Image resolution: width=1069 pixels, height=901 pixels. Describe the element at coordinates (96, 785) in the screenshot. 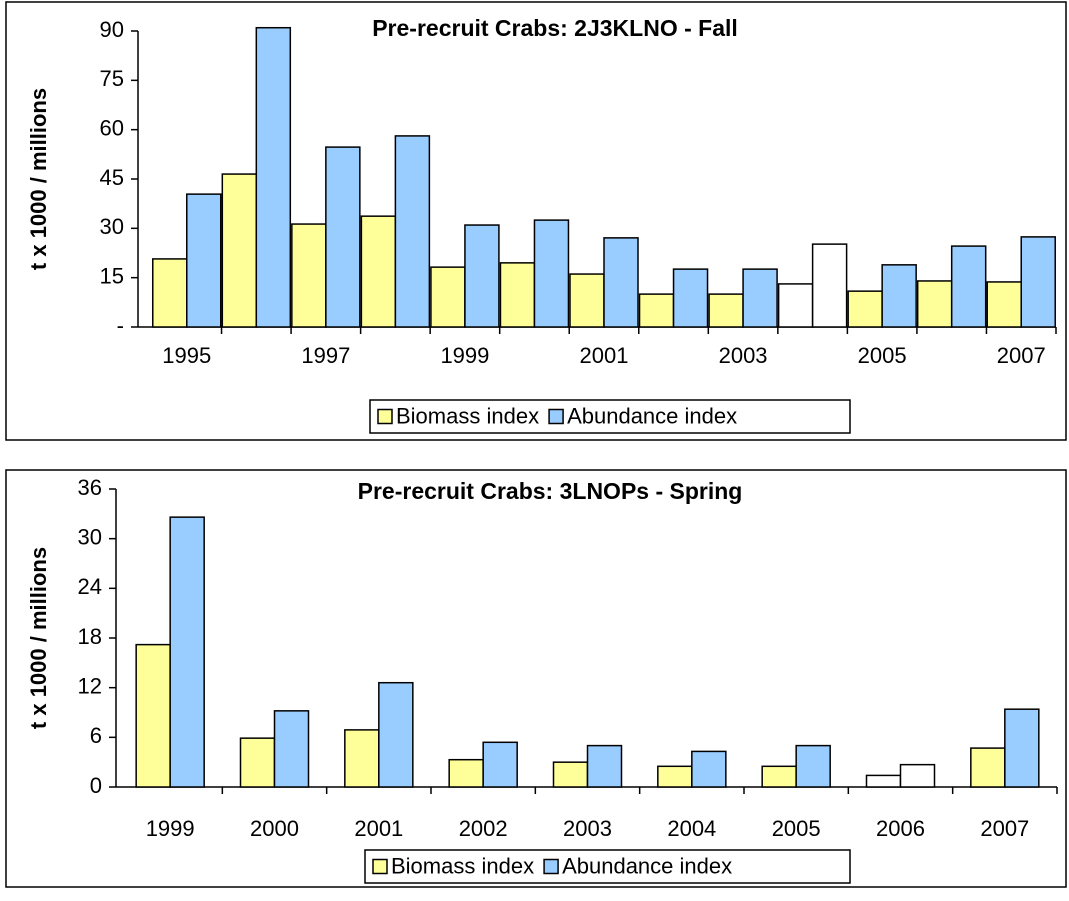

I see `y-tick-label: 0` at that location.